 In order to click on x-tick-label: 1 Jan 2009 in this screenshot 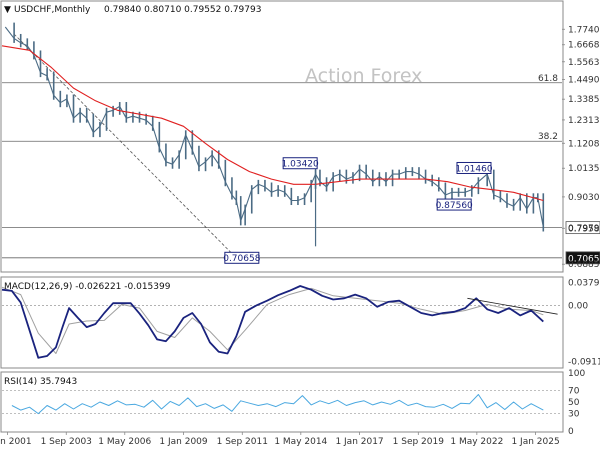, I will do `click(183, 442)`.